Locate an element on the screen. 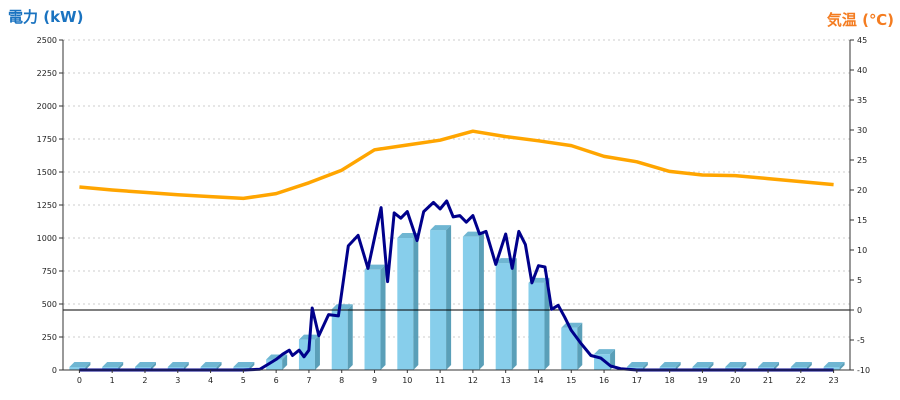 The image size is (900, 400). x-tick-label: 21 is located at coordinates (768, 380).